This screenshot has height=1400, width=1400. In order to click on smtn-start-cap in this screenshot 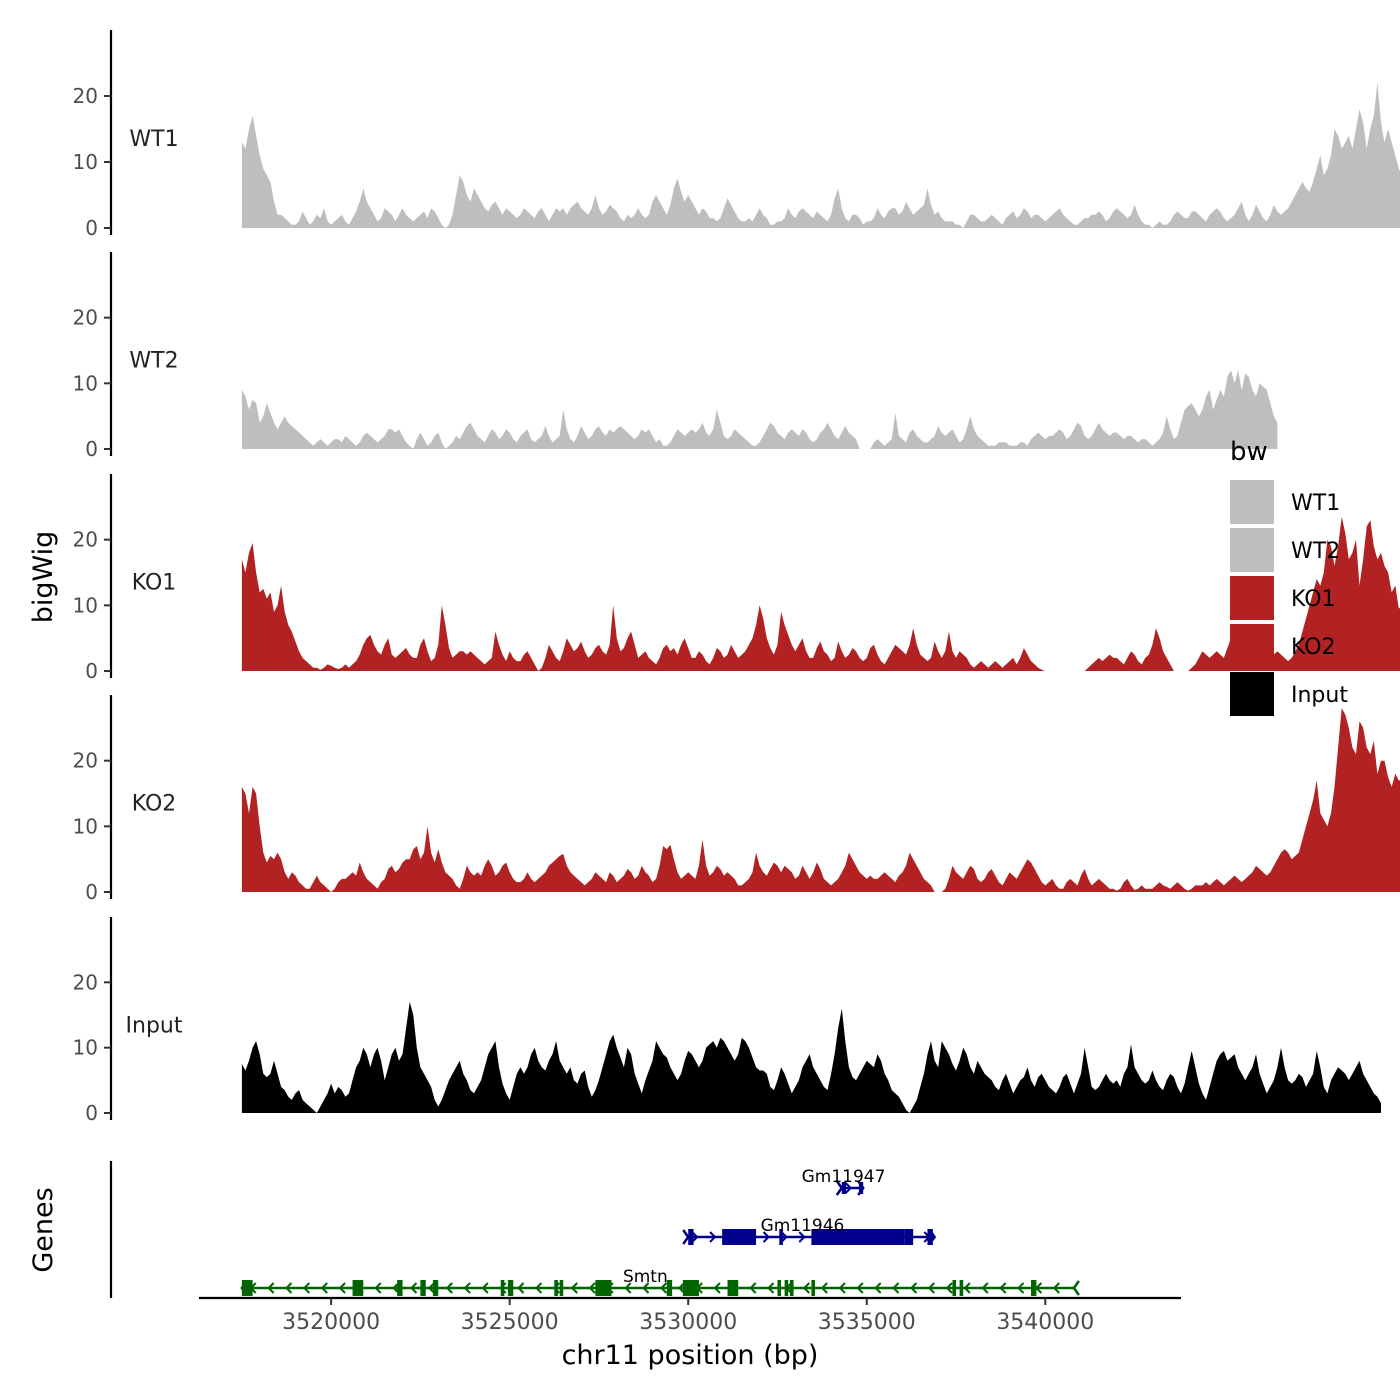, I will do `click(244, 1288)`.